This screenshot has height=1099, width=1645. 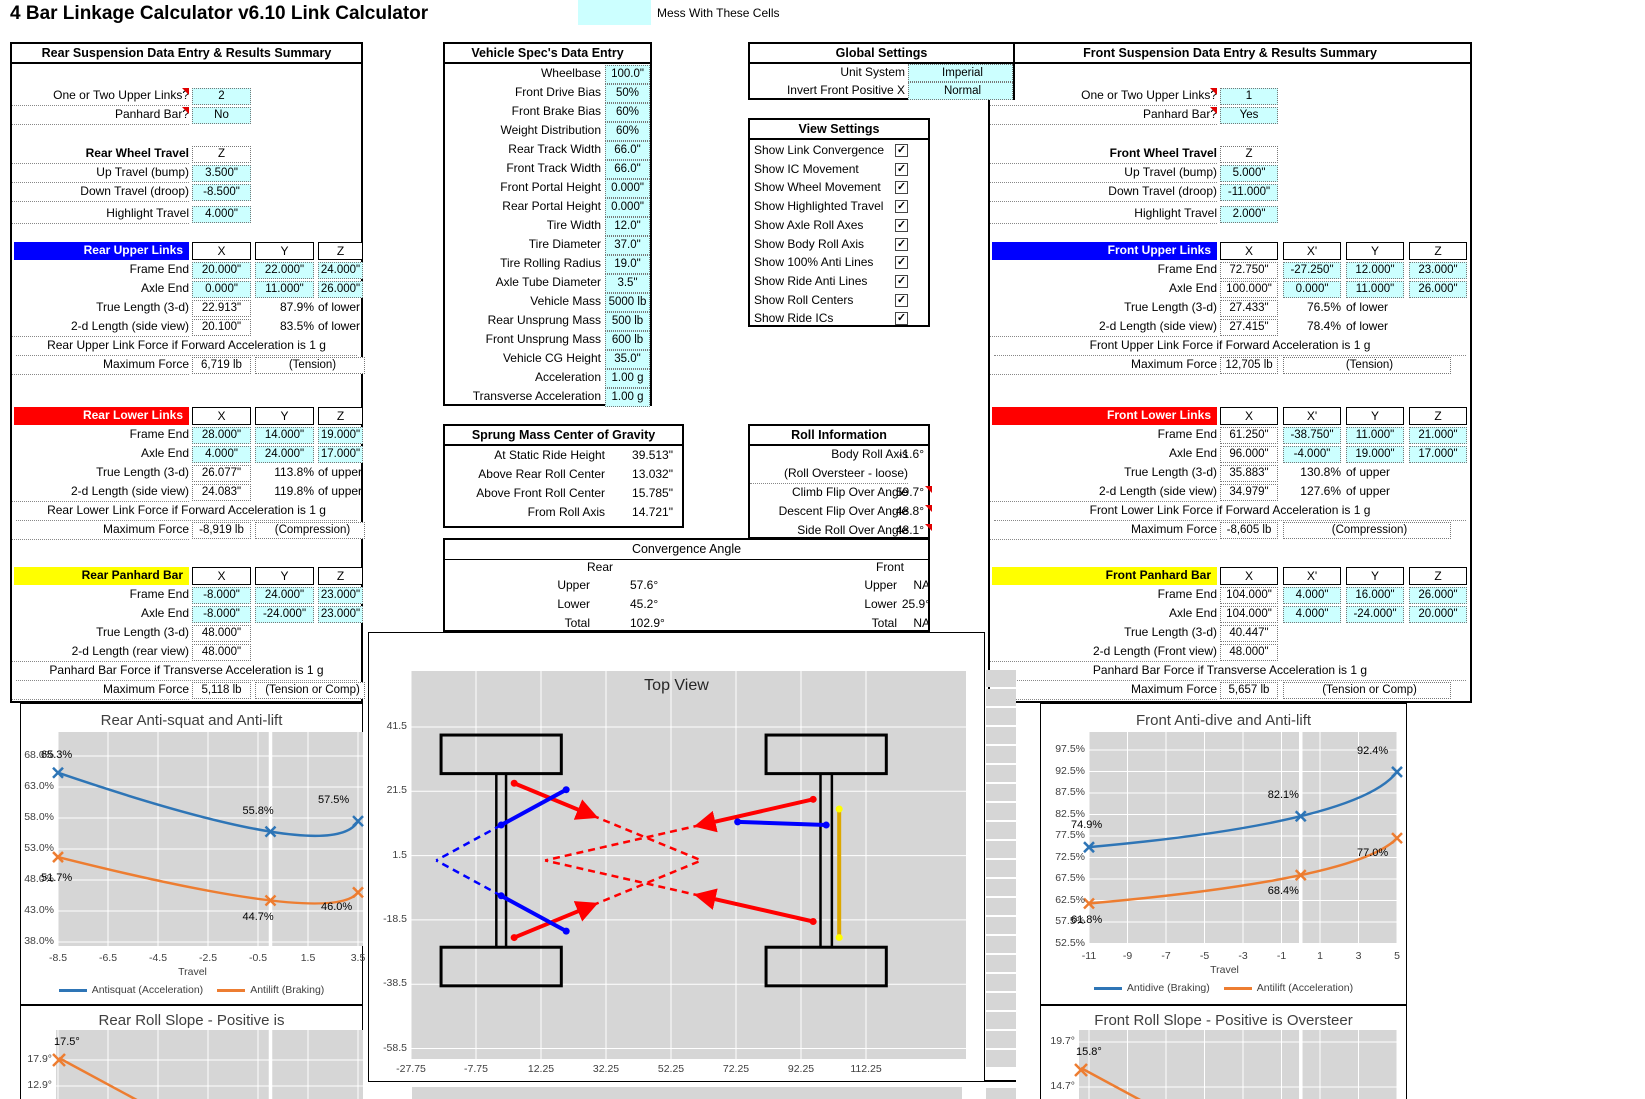 What do you see at coordinates (627, 340) in the screenshot?
I see `spec-input: 600 lb` at bounding box center [627, 340].